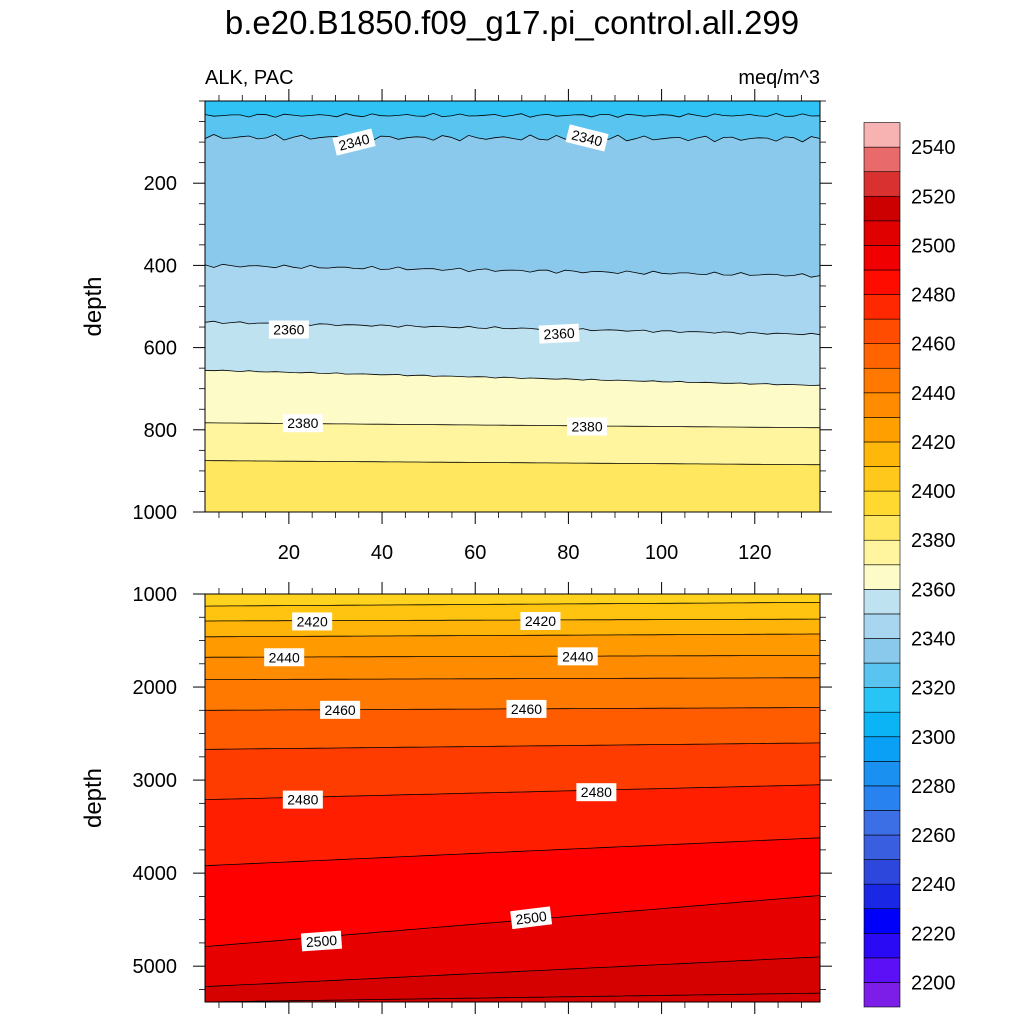 This screenshot has height=1024, width=1024. I want to click on contour-label: 2460, so click(340, 709).